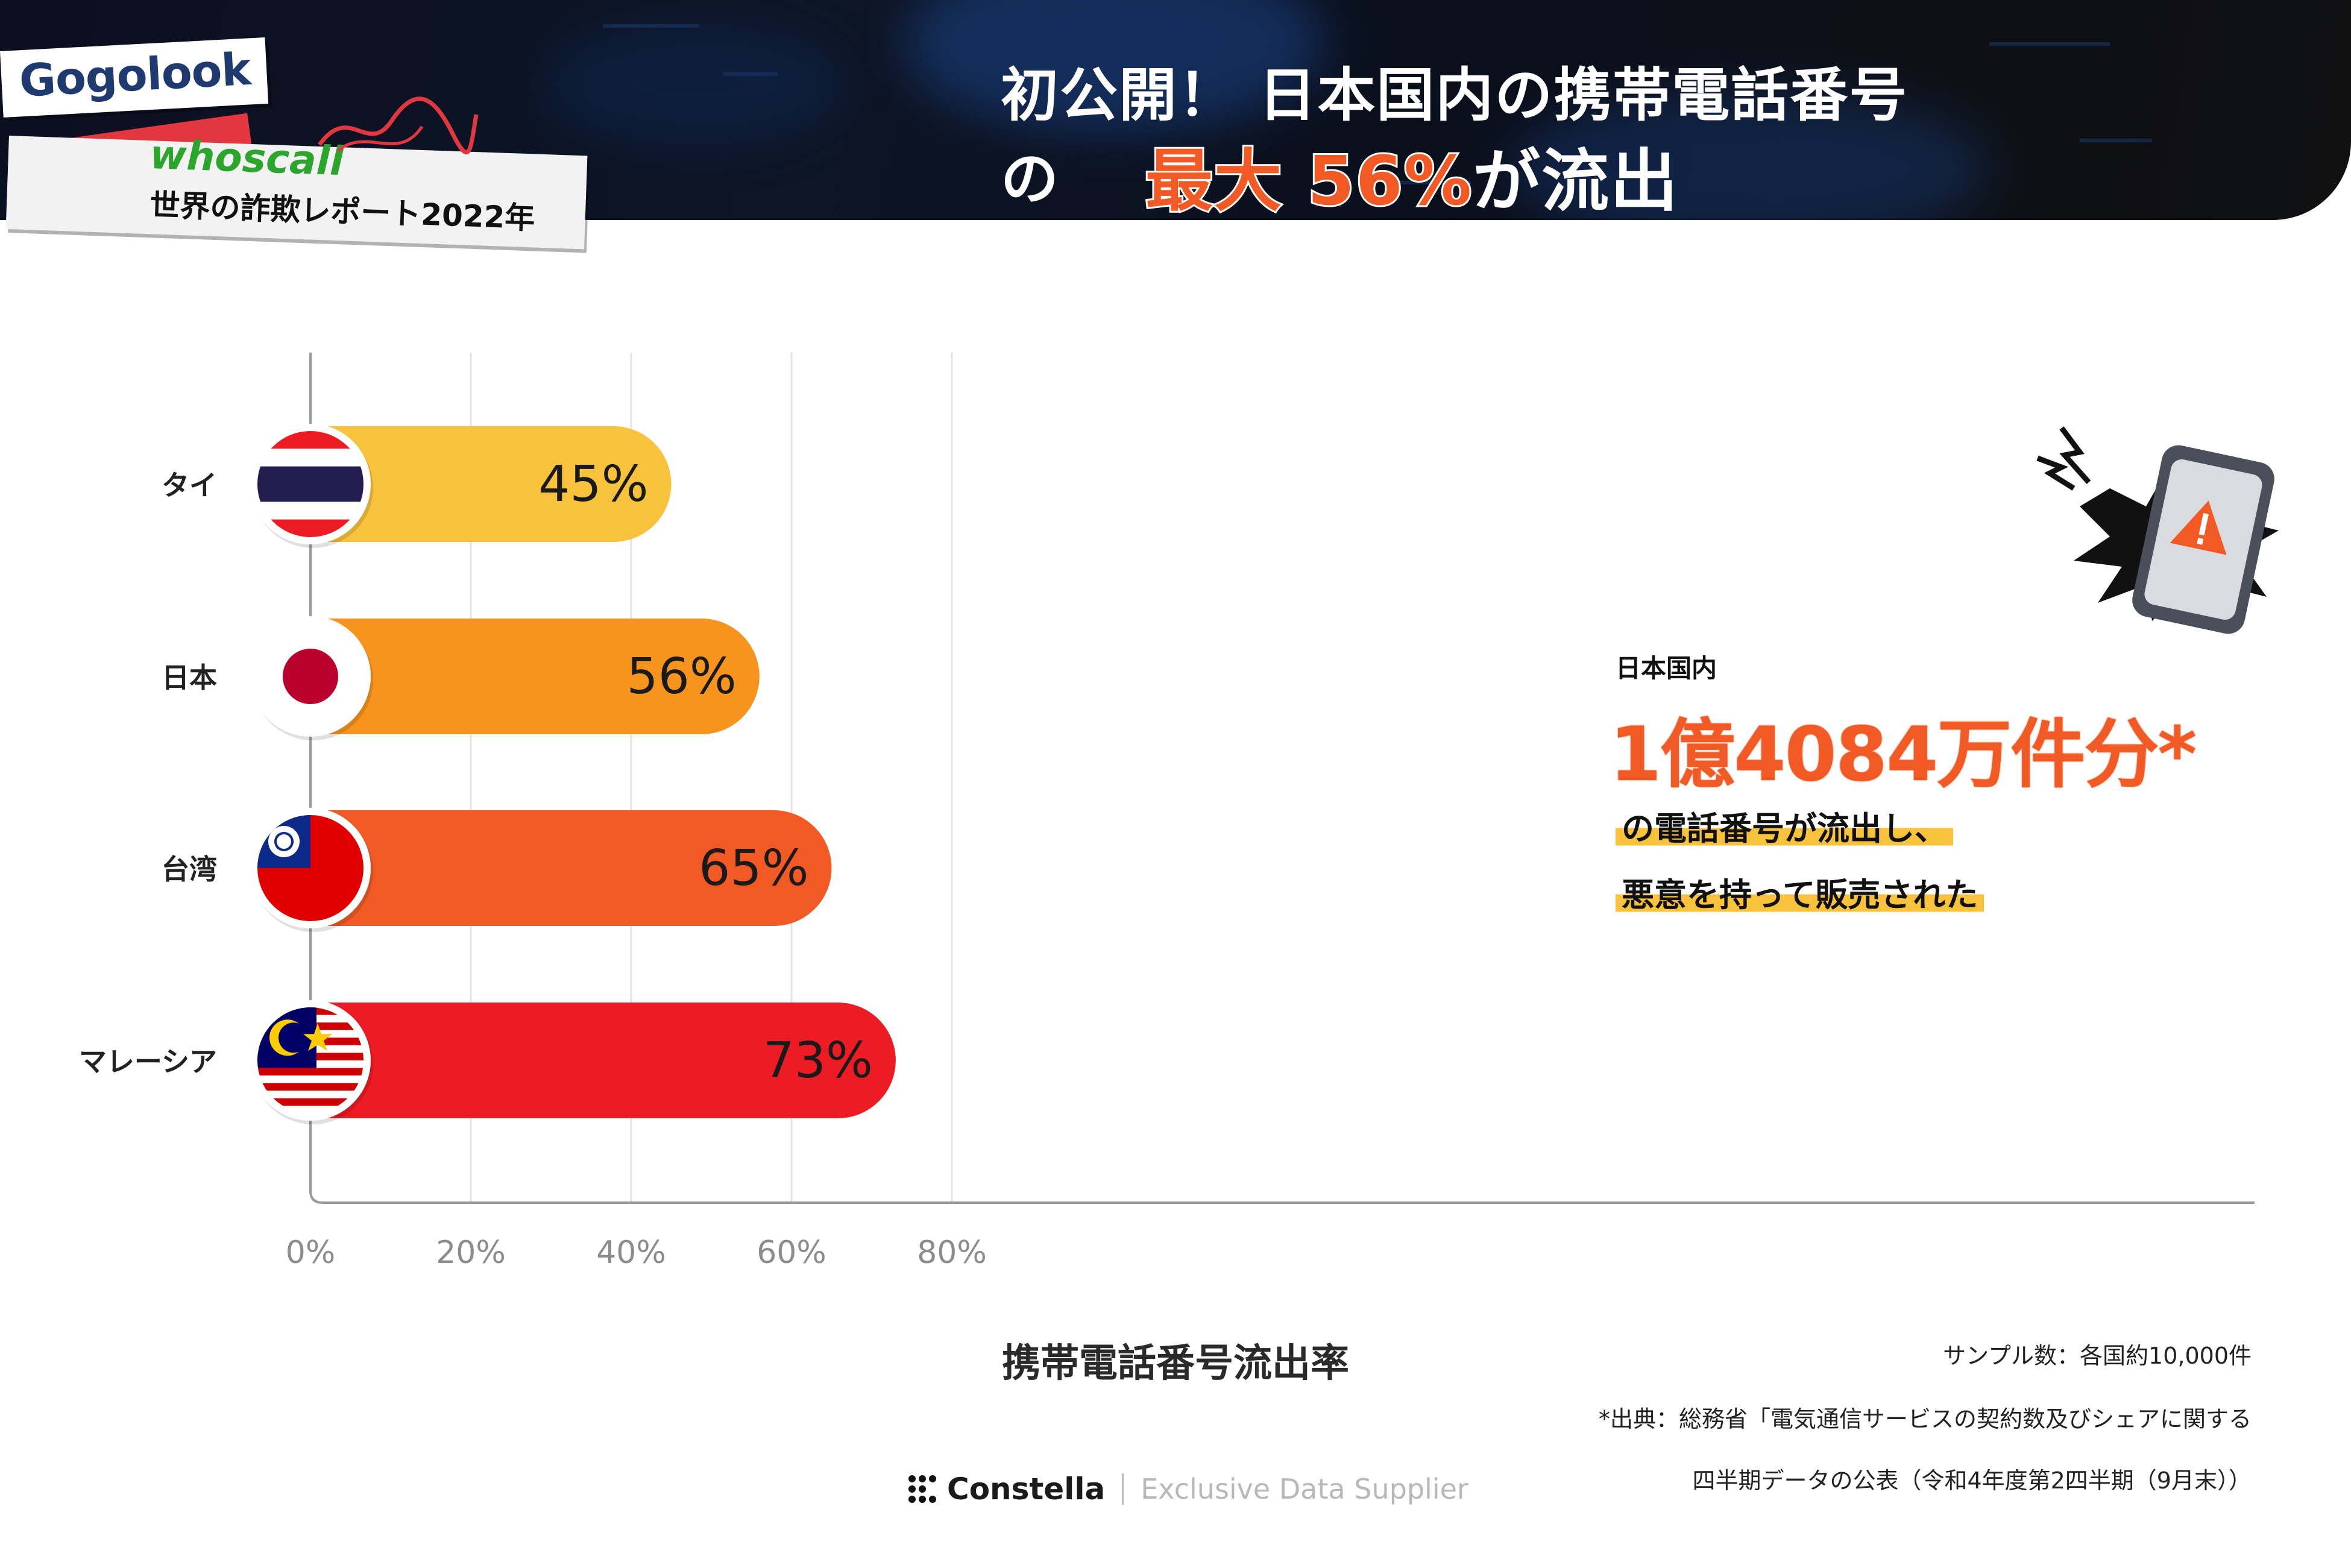 The width and height of the screenshot is (2351, 1568). Describe the element at coordinates (791, 1253) in the screenshot. I see `x-tick-label: 60%` at that location.